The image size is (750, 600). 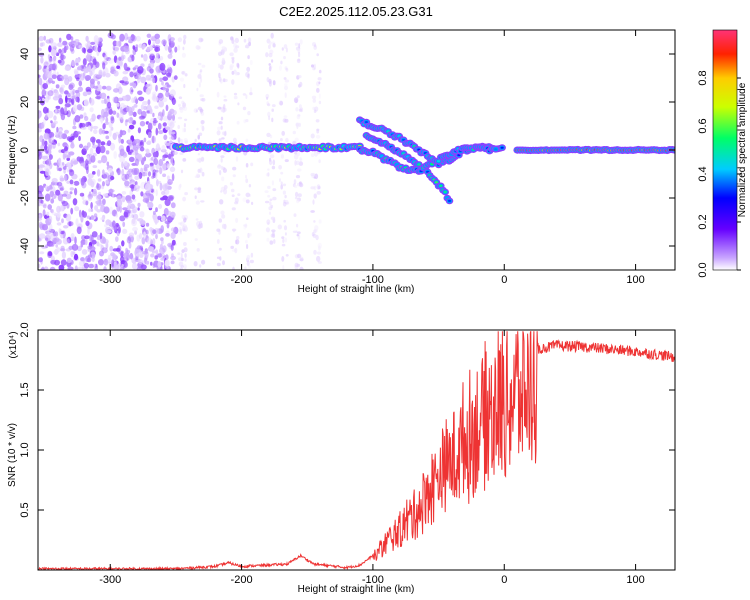 I want to click on spectrogram-y-label: Frequency (Hz), so click(x=12, y=150).